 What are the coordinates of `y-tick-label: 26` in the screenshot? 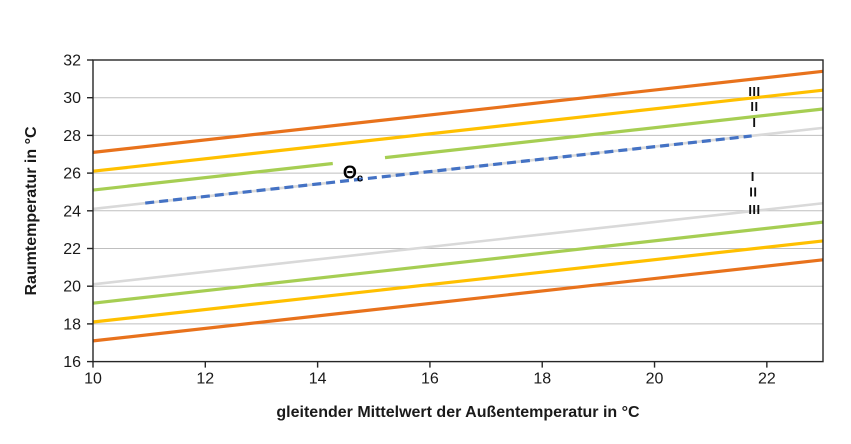 It's located at (72, 174).